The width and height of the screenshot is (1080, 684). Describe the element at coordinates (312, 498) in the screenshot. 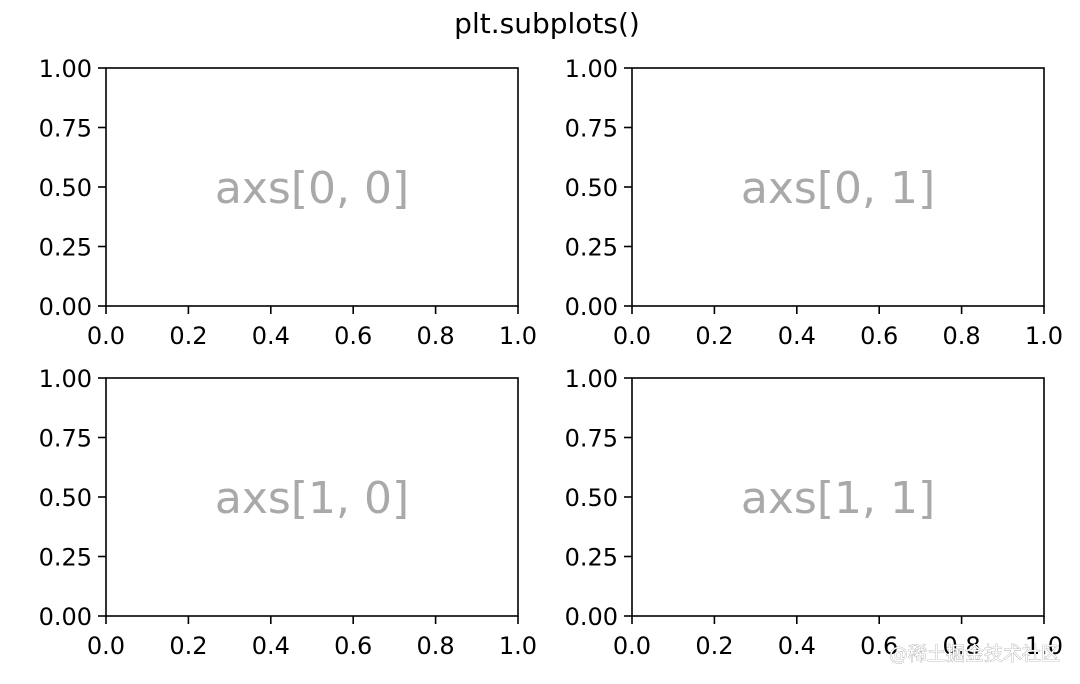

I see `axes-placeholder-label: axs[1, 0]` at that location.